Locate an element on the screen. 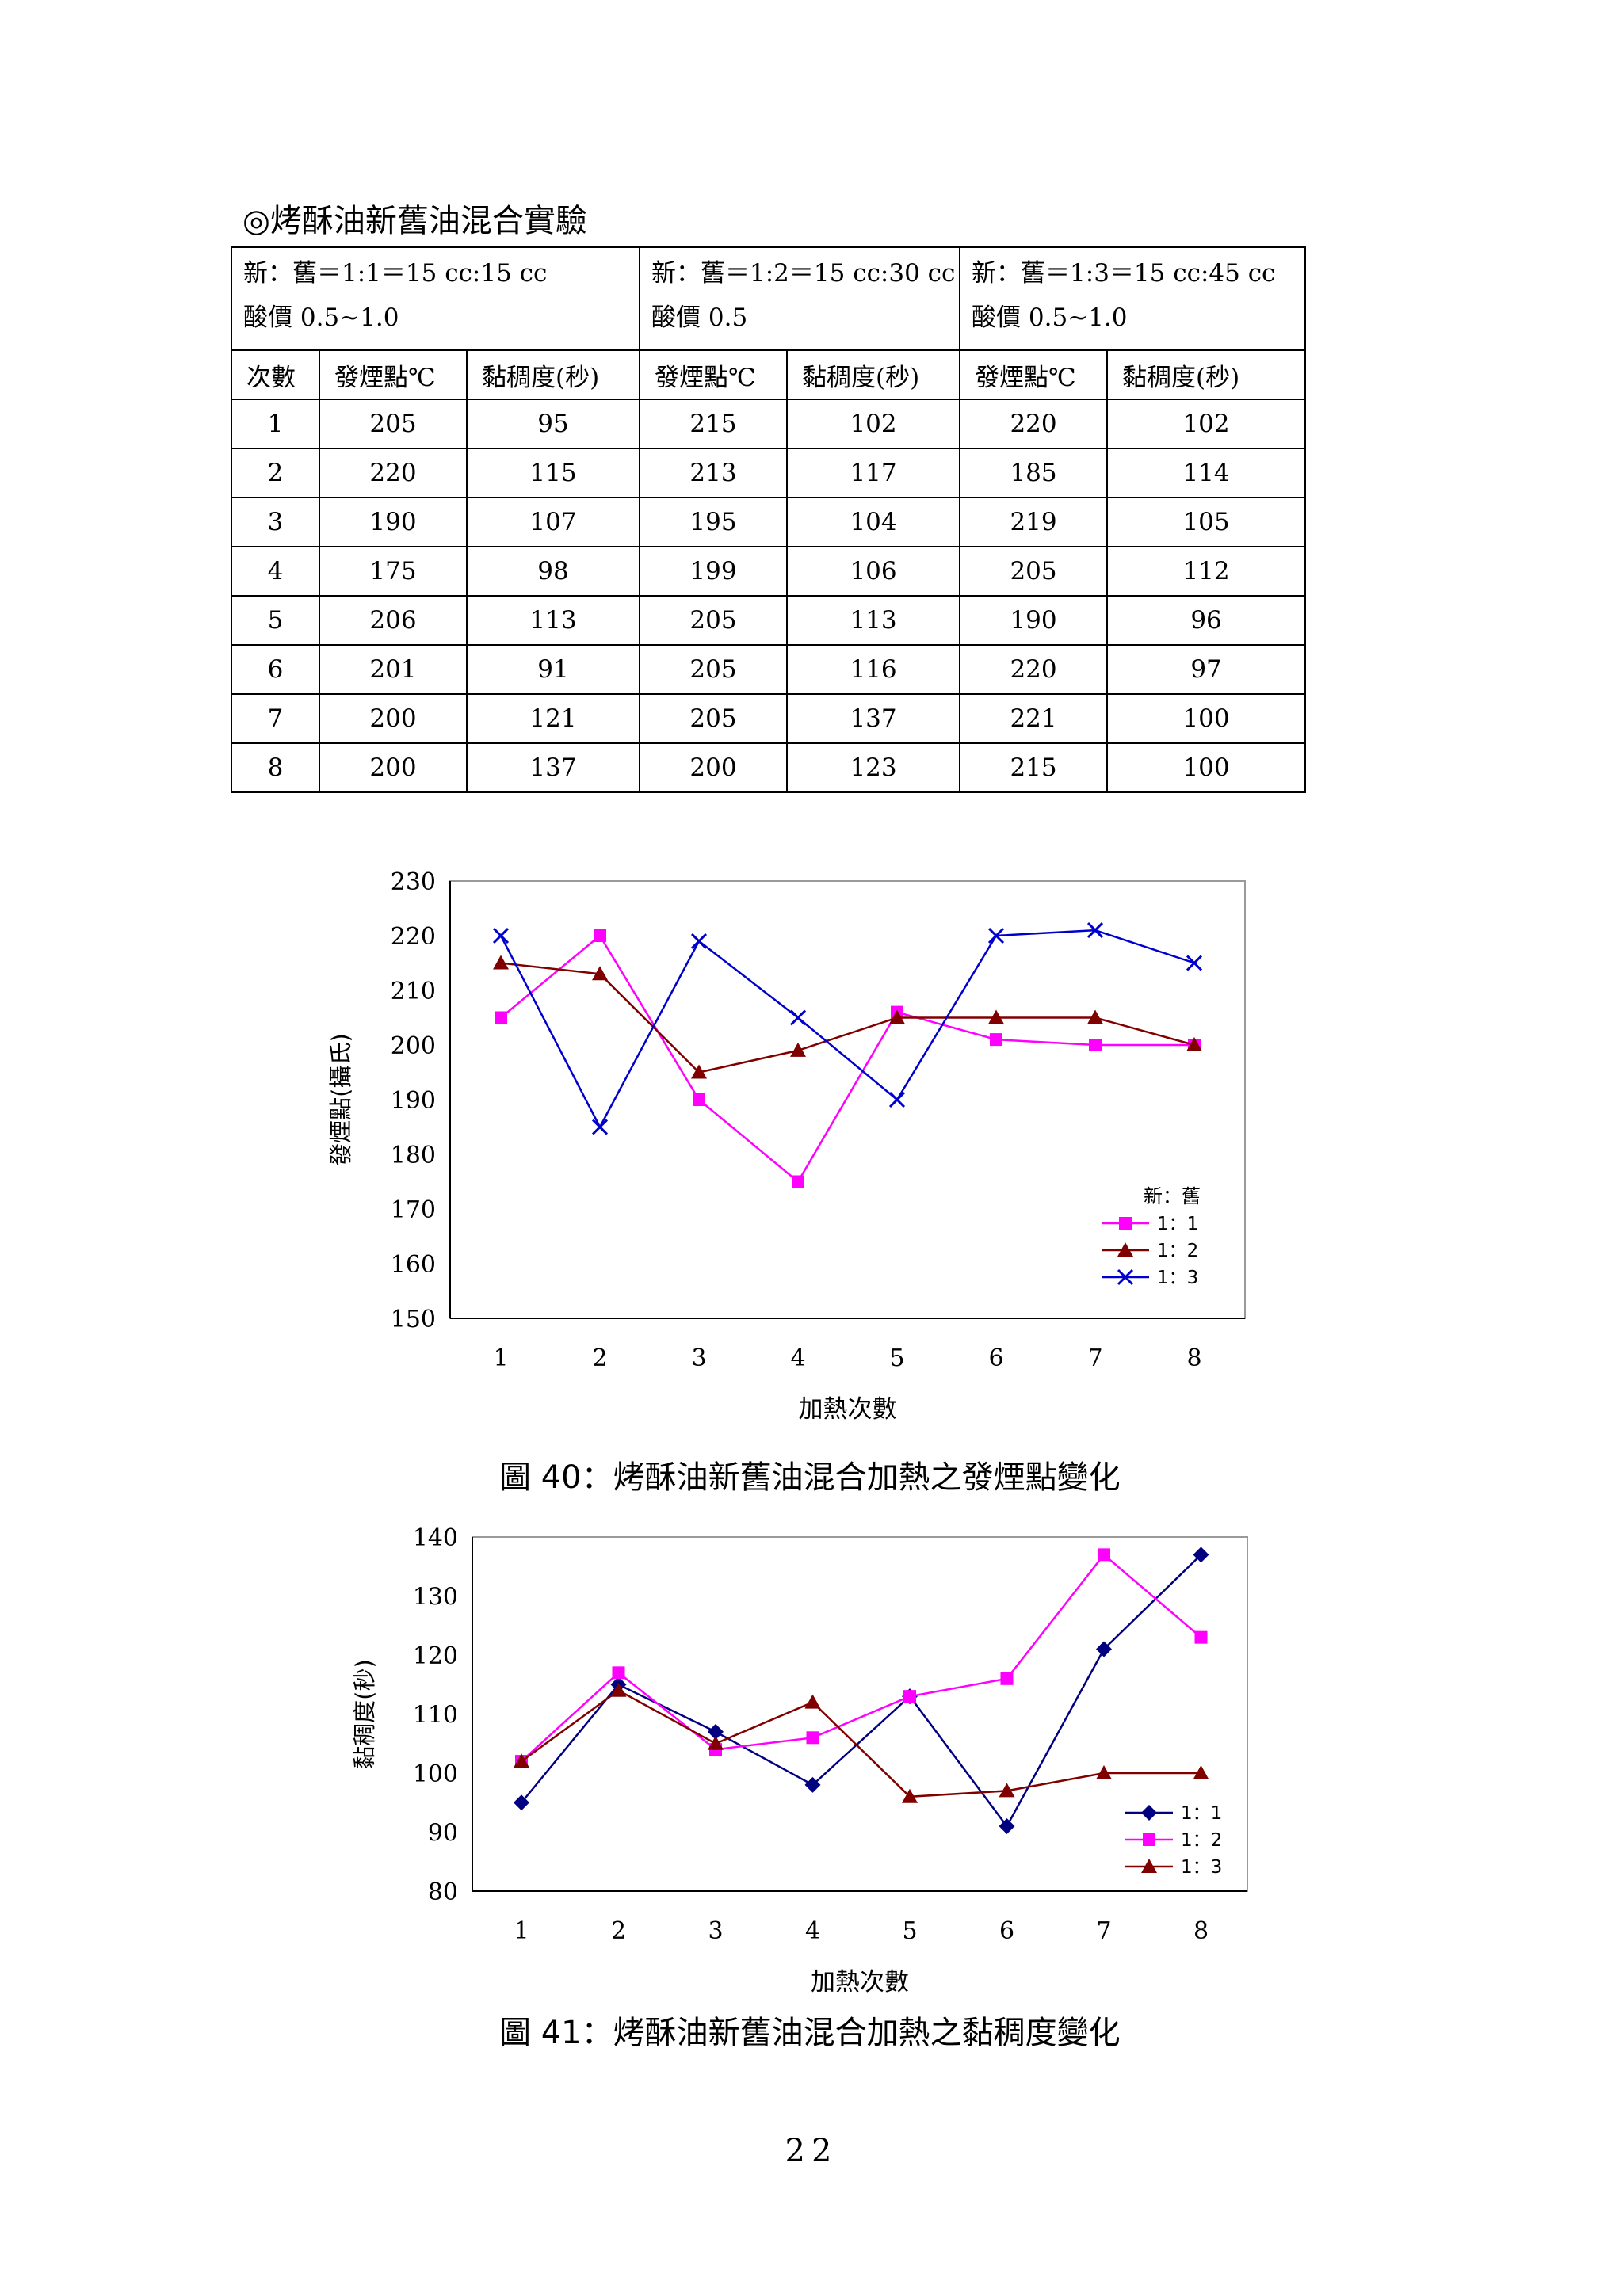 The height and width of the screenshot is (2296, 1623). table-cell: 6 is located at coordinates (276, 669).